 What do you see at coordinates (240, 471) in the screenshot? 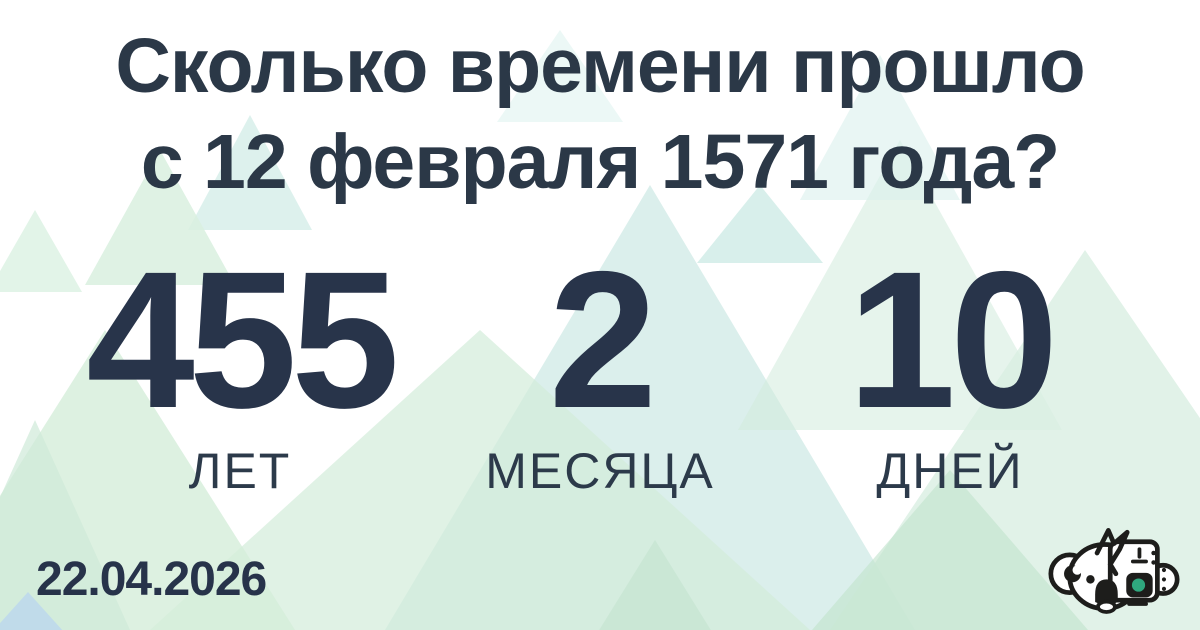
I see `stat-years-label: ЛЕТ` at bounding box center [240, 471].